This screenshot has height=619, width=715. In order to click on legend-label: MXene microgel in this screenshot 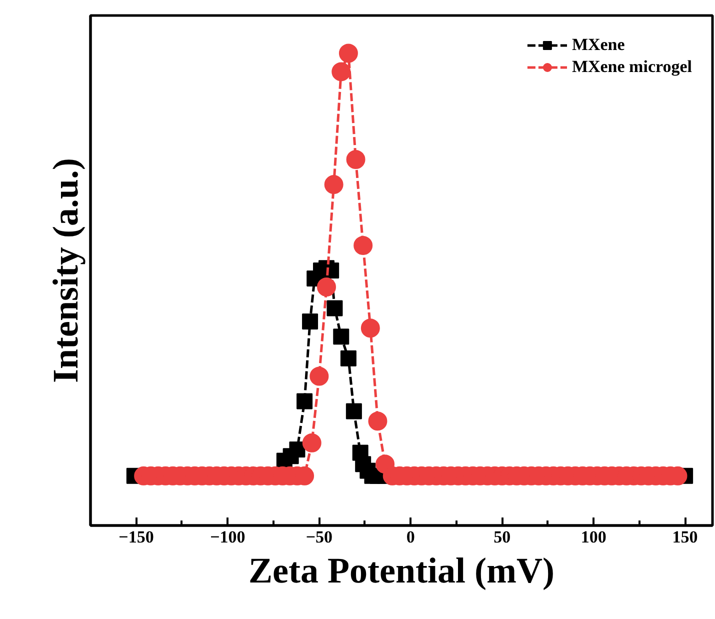, I will do `click(632, 67)`.